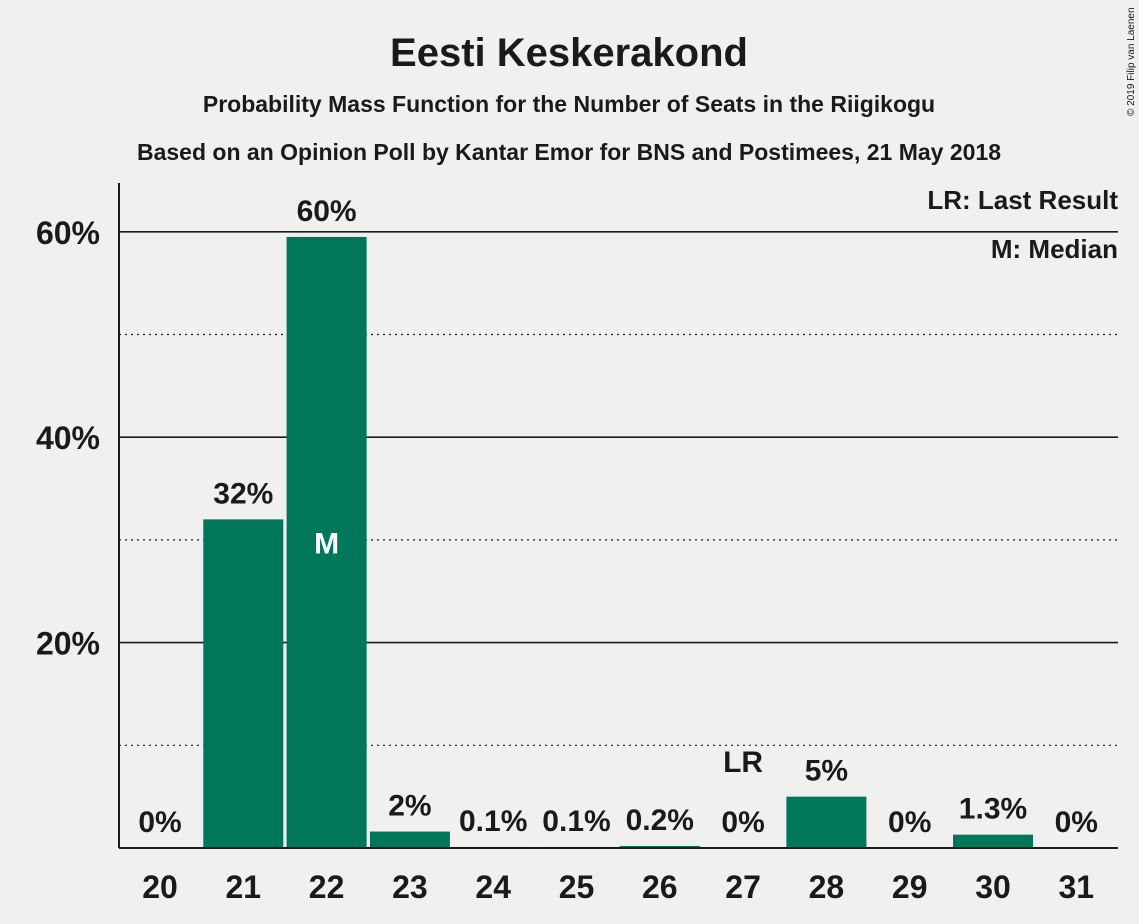 The height and width of the screenshot is (924, 1139). What do you see at coordinates (1022, 200) in the screenshot?
I see `legend-last-result: LR: Last Result` at bounding box center [1022, 200].